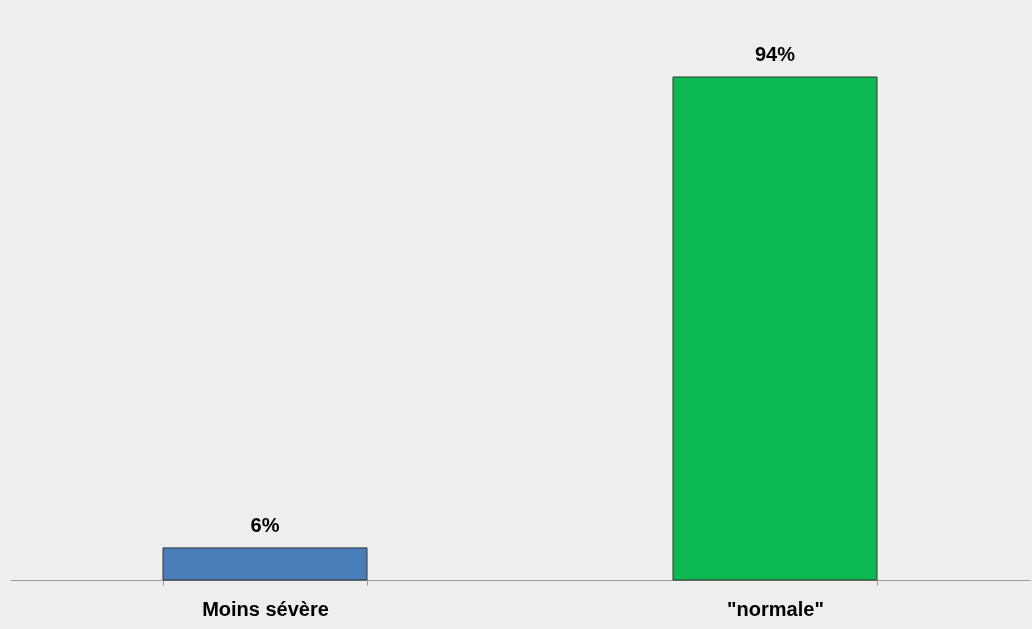 The image size is (1032, 629). What do you see at coordinates (775, 608) in the screenshot?
I see `x-tick-label: "normale"` at bounding box center [775, 608].